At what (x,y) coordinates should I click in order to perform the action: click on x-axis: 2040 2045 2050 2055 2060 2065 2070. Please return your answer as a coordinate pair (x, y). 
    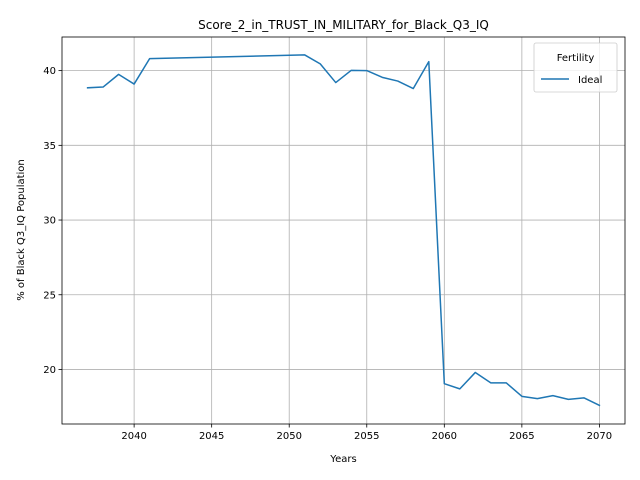
    Looking at the image, I should click on (366, 433).